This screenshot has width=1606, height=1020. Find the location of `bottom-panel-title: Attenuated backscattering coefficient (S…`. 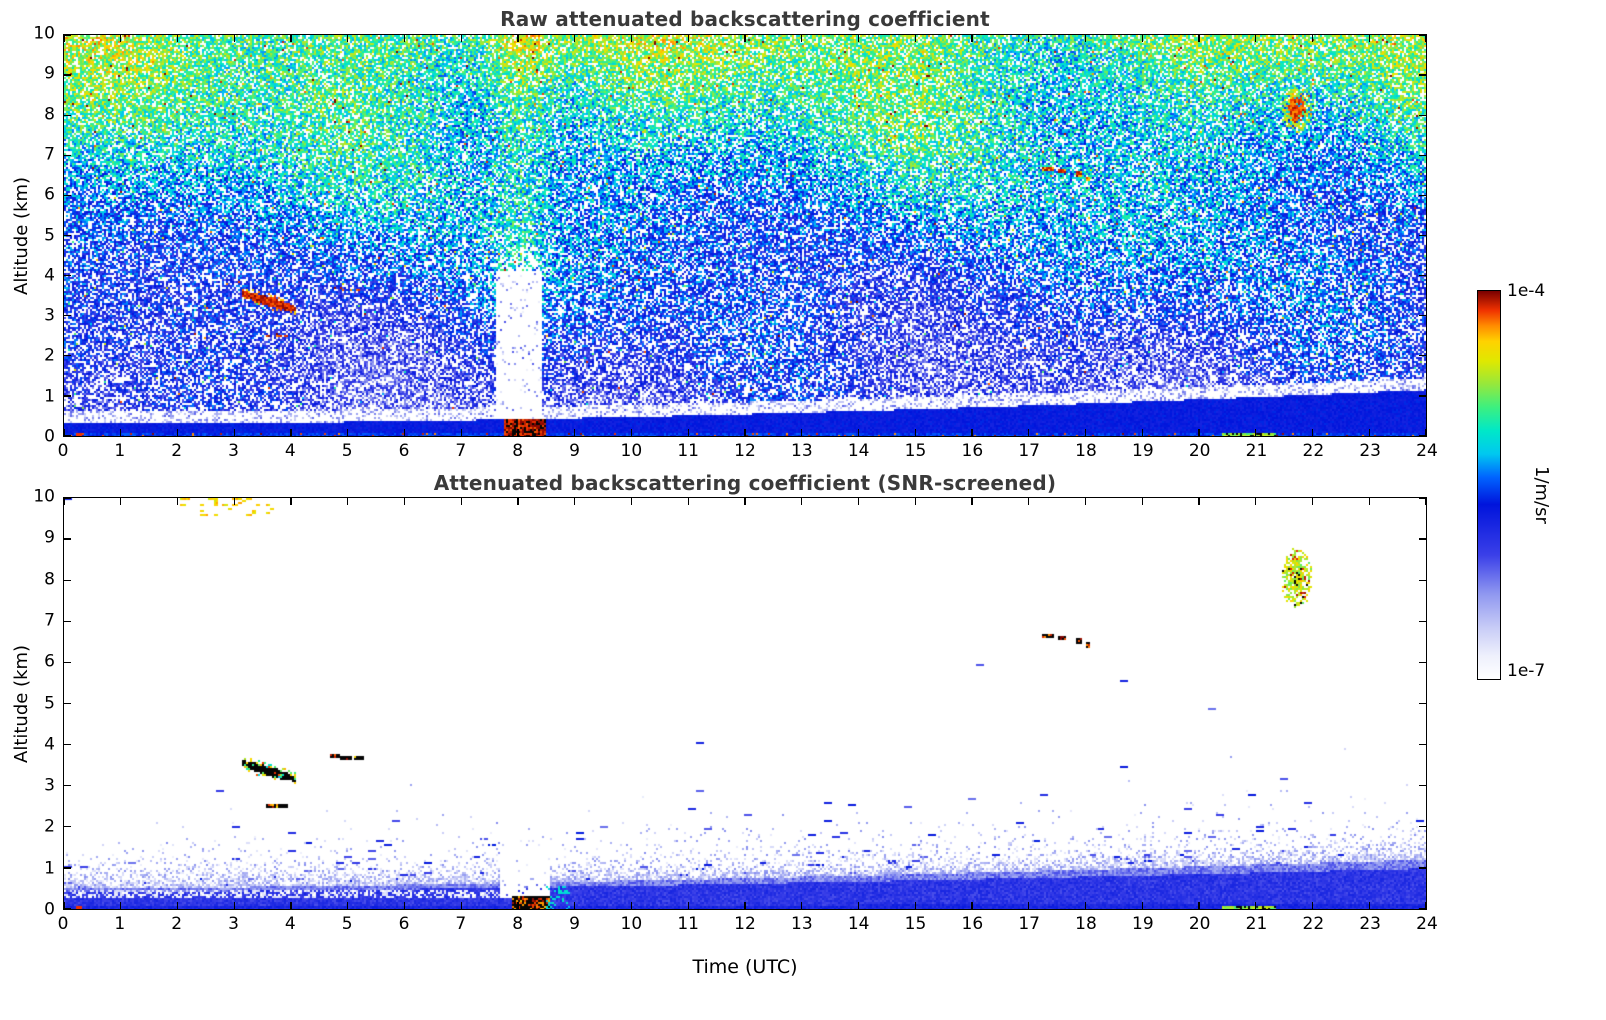

bottom-panel-title: Attenuated backscattering coefficient (S… is located at coordinates (745, 483).